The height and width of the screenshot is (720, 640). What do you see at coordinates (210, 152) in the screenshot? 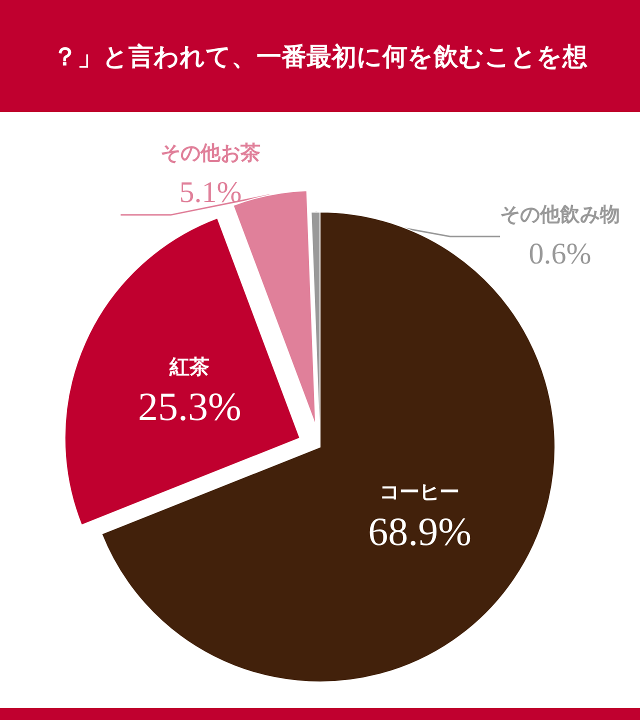
I see `slice-label: その他お茶` at bounding box center [210, 152].